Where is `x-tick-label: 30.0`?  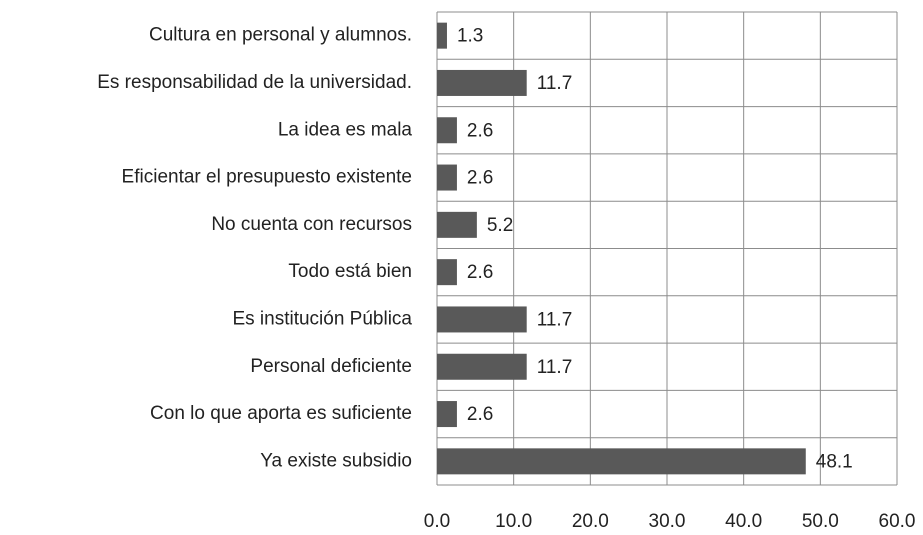
x-tick-label: 30.0 is located at coordinates (667, 521).